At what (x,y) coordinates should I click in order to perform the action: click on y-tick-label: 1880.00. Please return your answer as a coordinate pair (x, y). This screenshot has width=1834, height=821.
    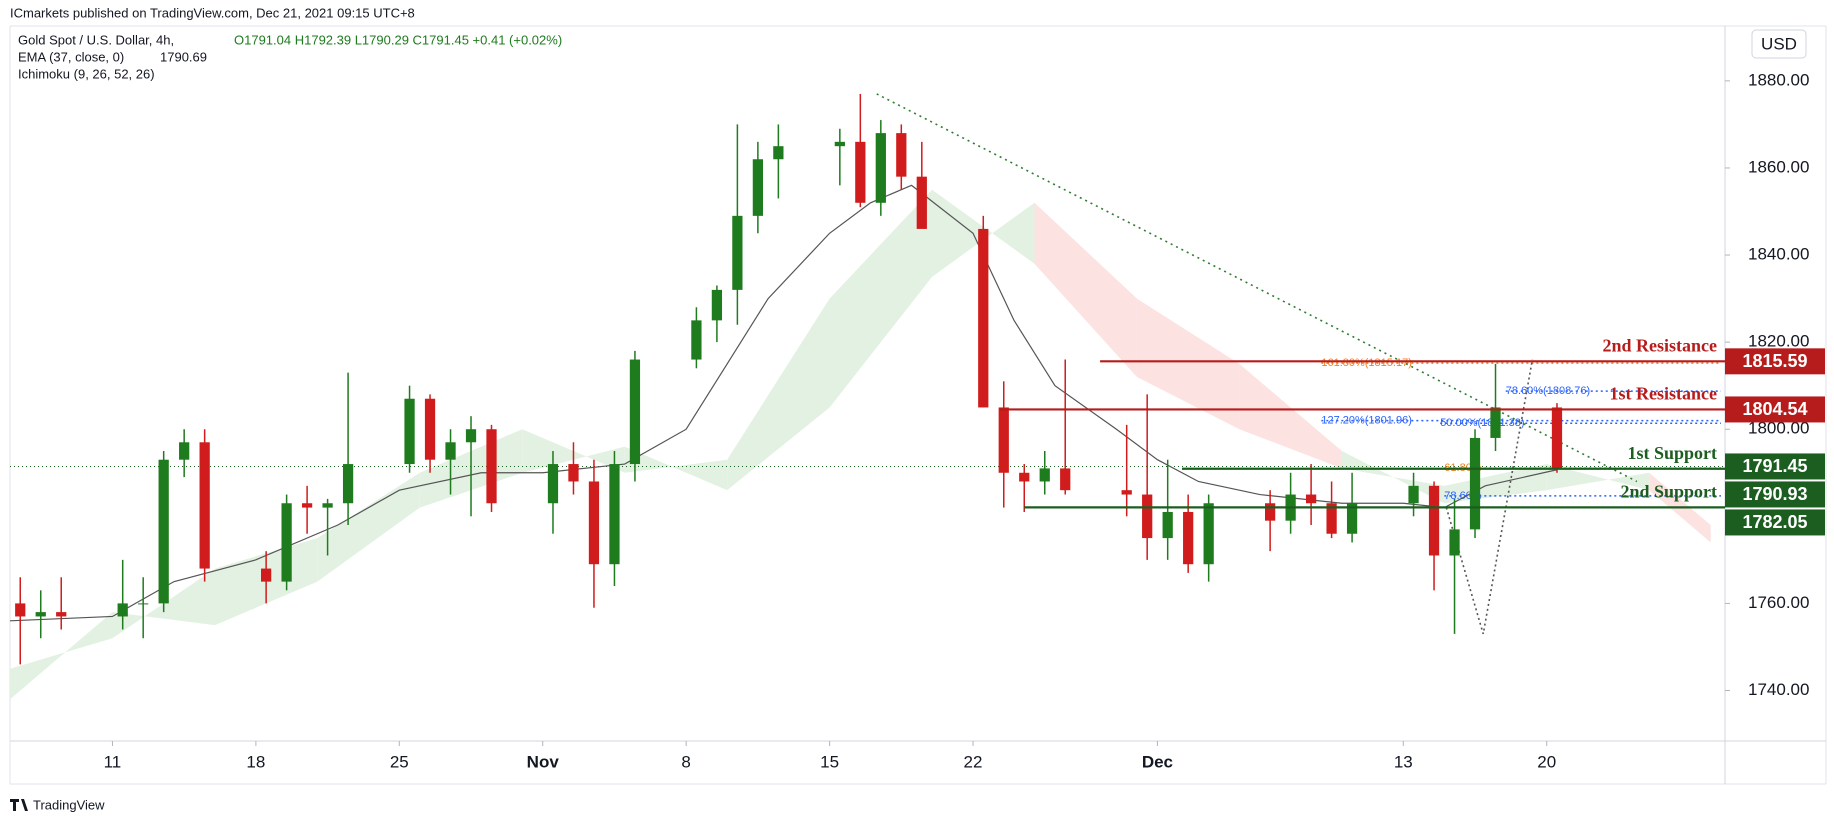
    Looking at the image, I should click on (1778, 79).